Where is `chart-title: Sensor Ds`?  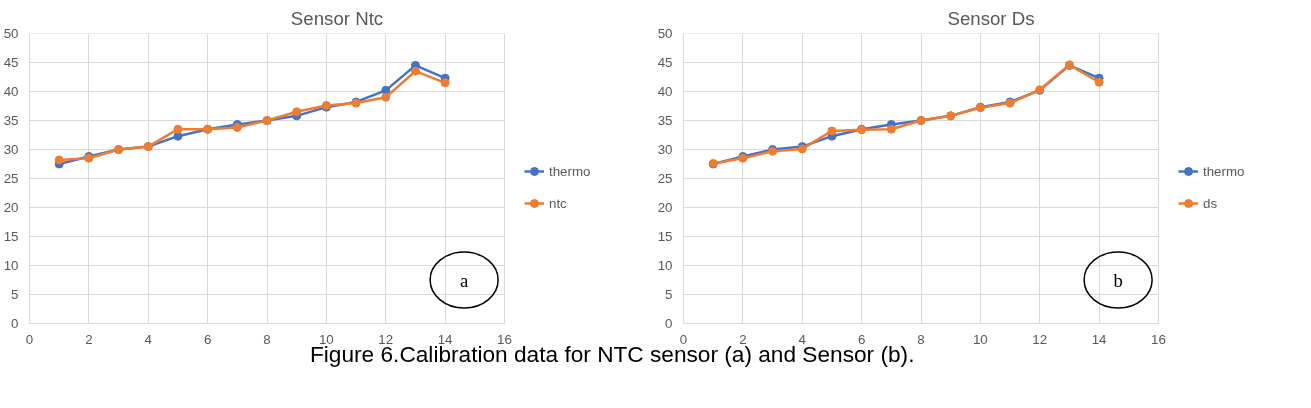 chart-title: Sensor Ds is located at coordinates (991, 18).